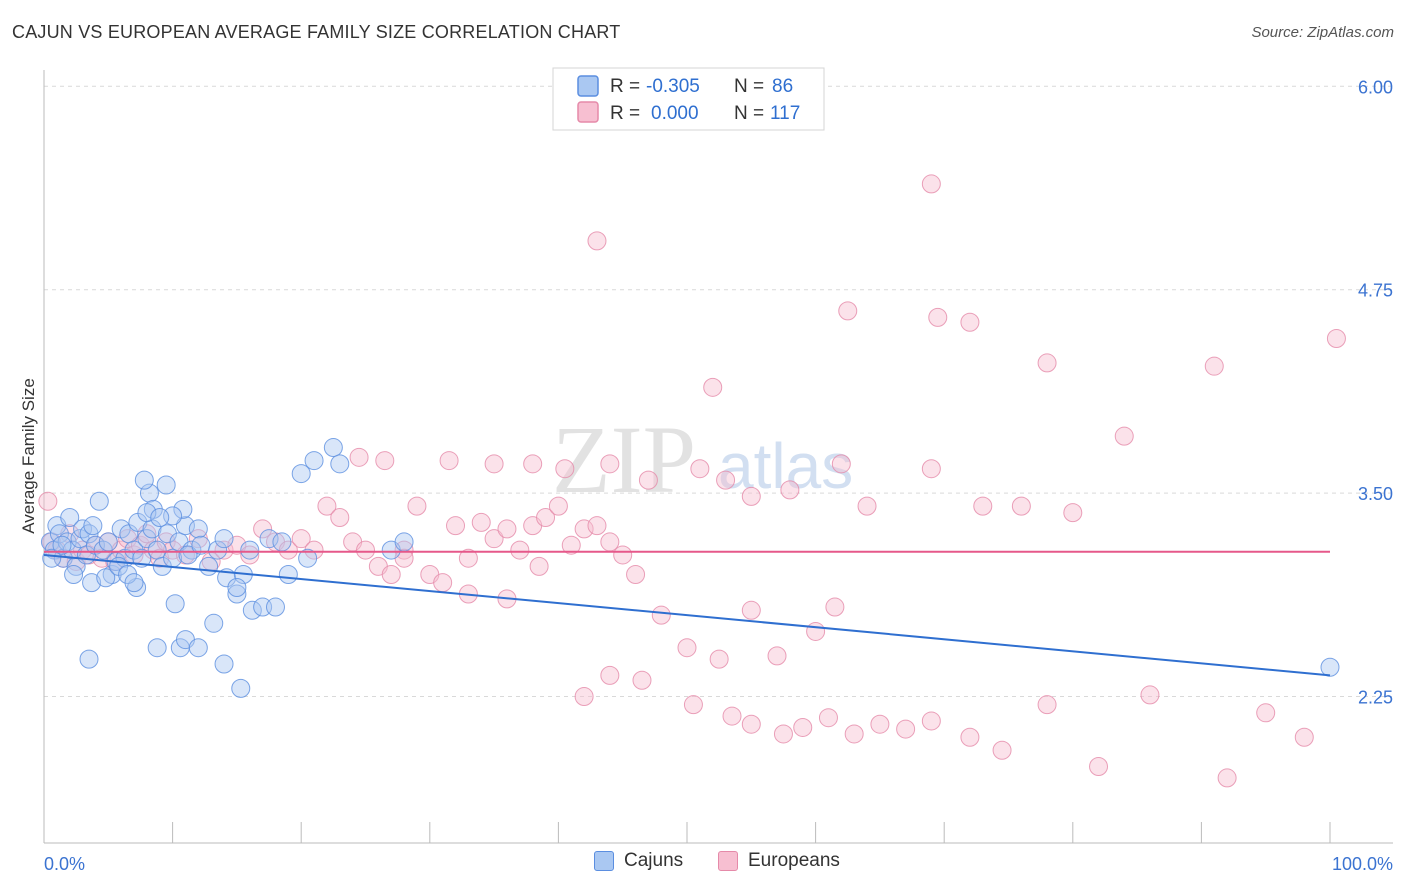 The height and width of the screenshot is (892, 1406). Describe the element at coordinates (604, 861) in the screenshot. I see `legend-swatch-cajuns-bottom` at that location.